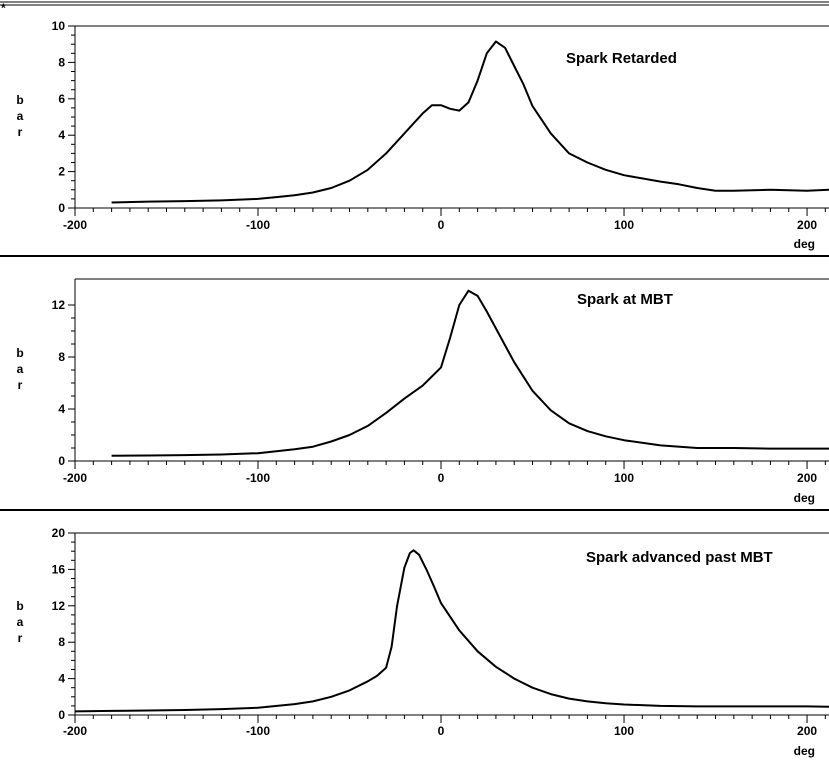  Describe the element at coordinates (59, 569) in the screenshot. I see `y-tick-label: 16` at that location.